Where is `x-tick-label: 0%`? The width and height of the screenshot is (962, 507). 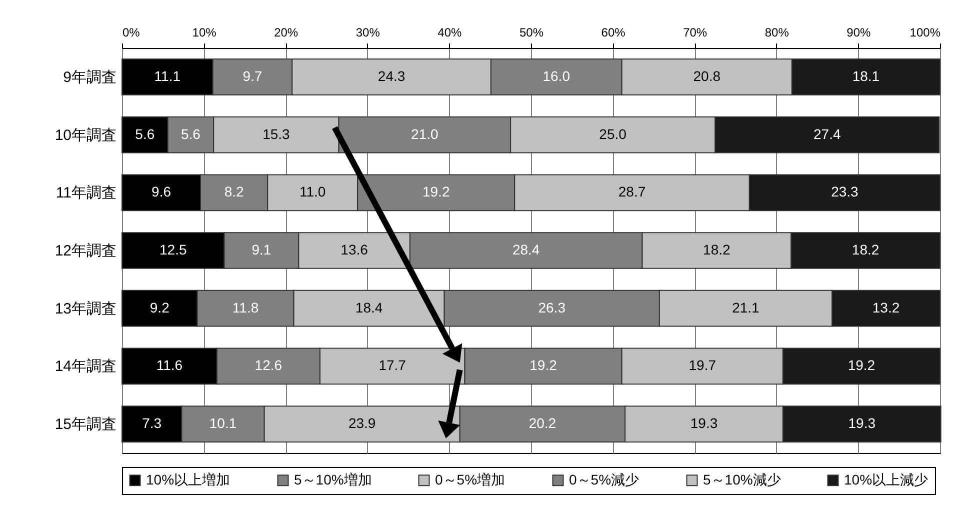 x-tick-label: 0% is located at coordinates (131, 33).